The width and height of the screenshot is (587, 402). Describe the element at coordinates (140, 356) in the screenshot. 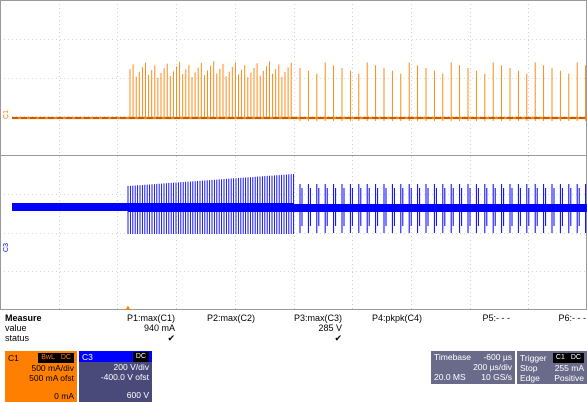

I see `c3-dc-tag: DC` at that location.